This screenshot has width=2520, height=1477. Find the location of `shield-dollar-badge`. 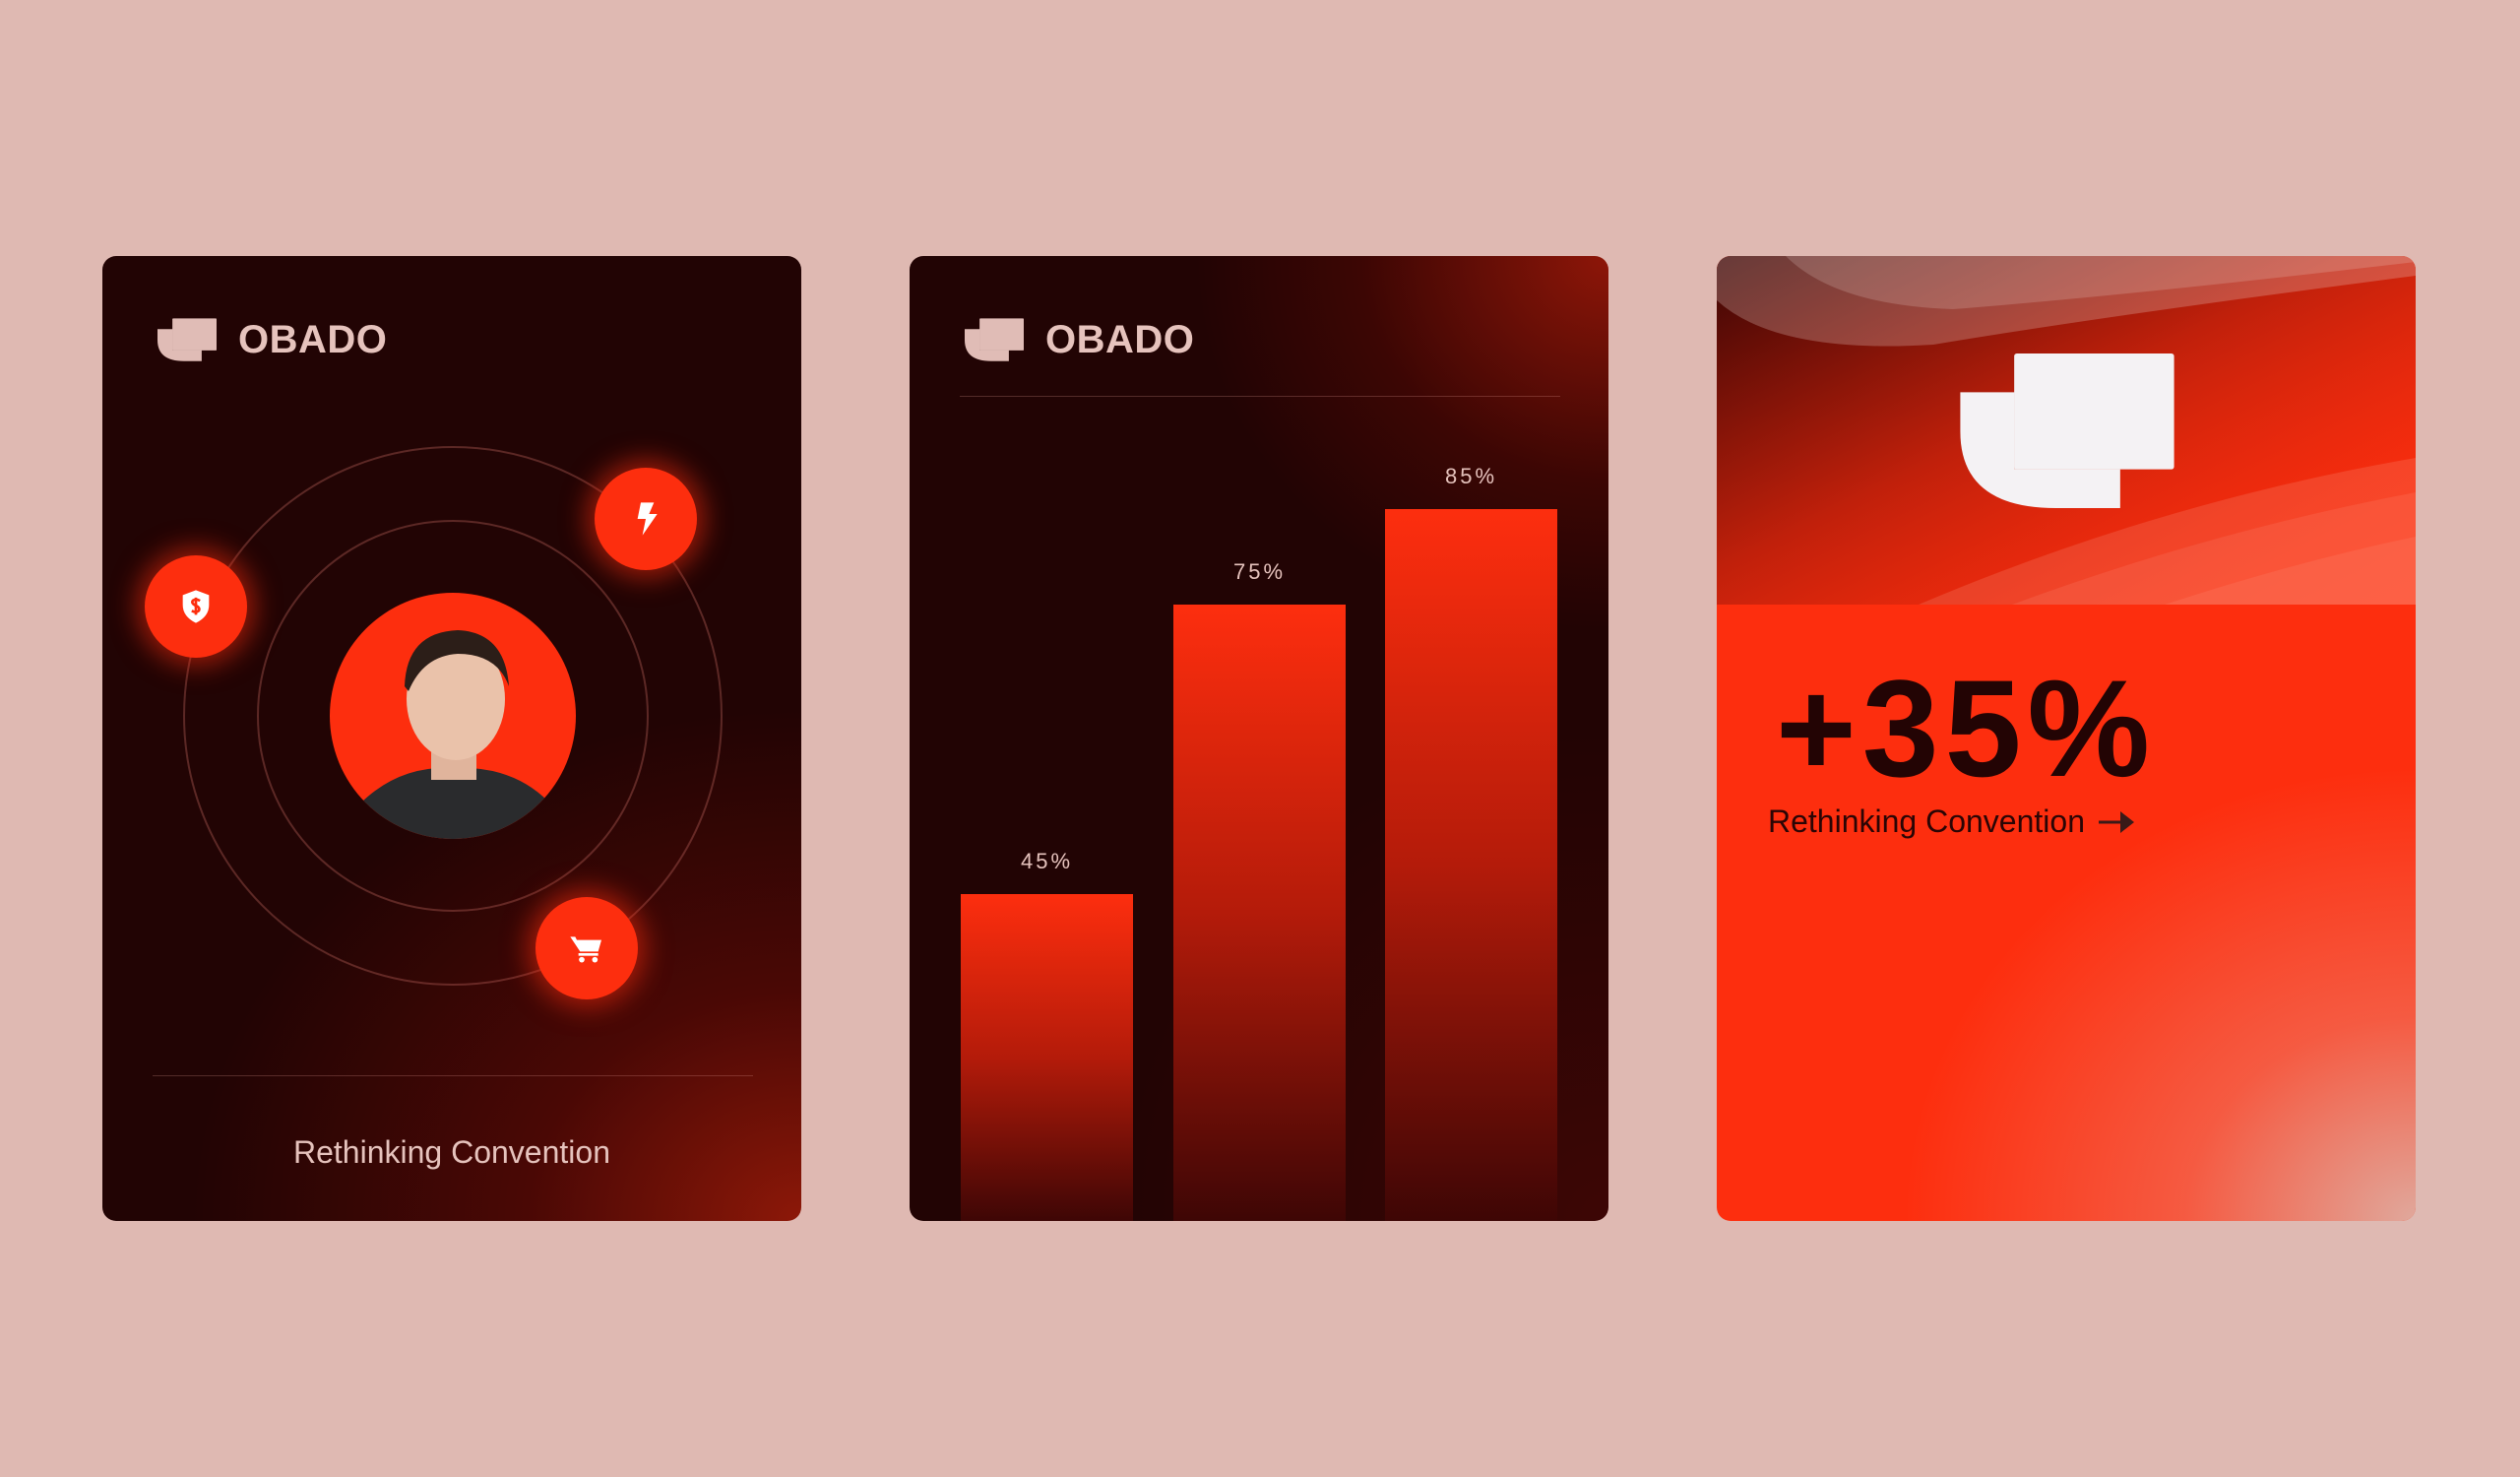

shield-dollar-badge is located at coordinates (196, 607).